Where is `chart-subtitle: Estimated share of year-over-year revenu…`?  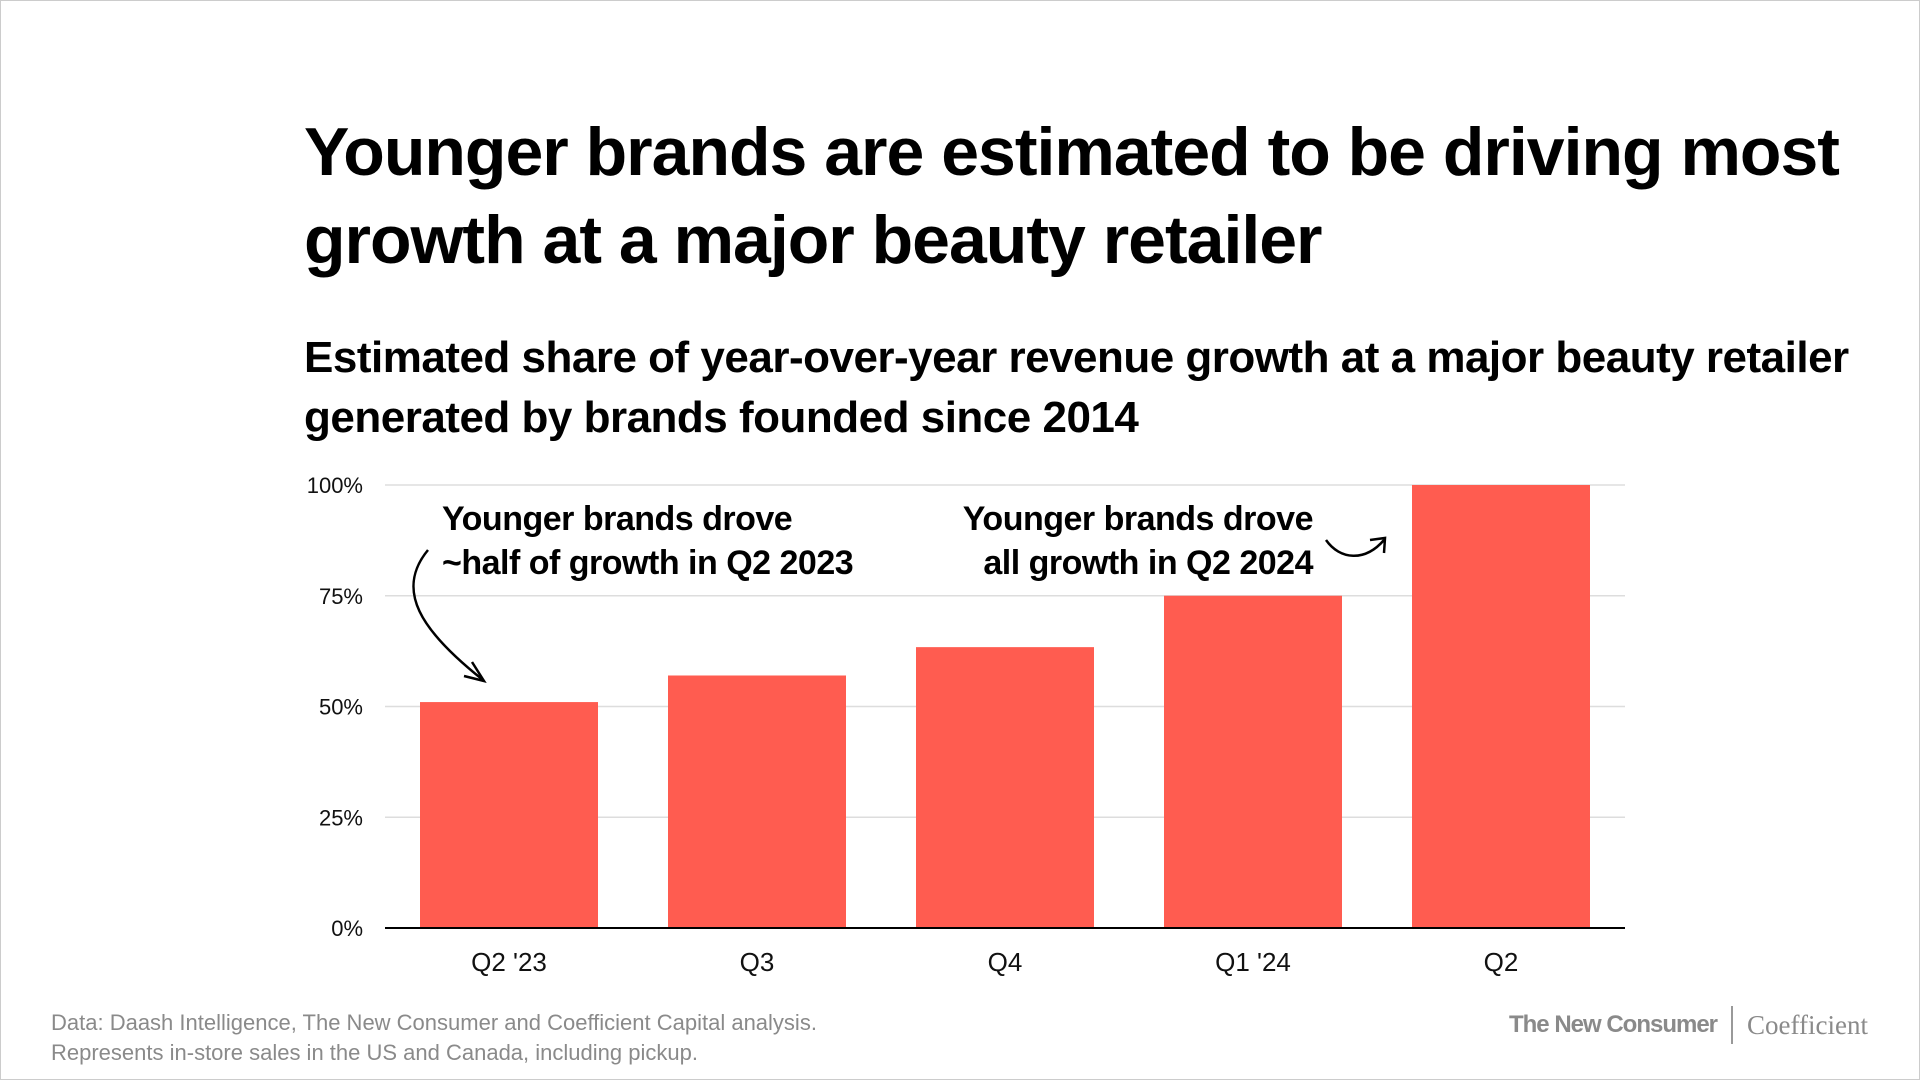
chart-subtitle: Estimated share of year-over-year revenu… is located at coordinates (1076, 387).